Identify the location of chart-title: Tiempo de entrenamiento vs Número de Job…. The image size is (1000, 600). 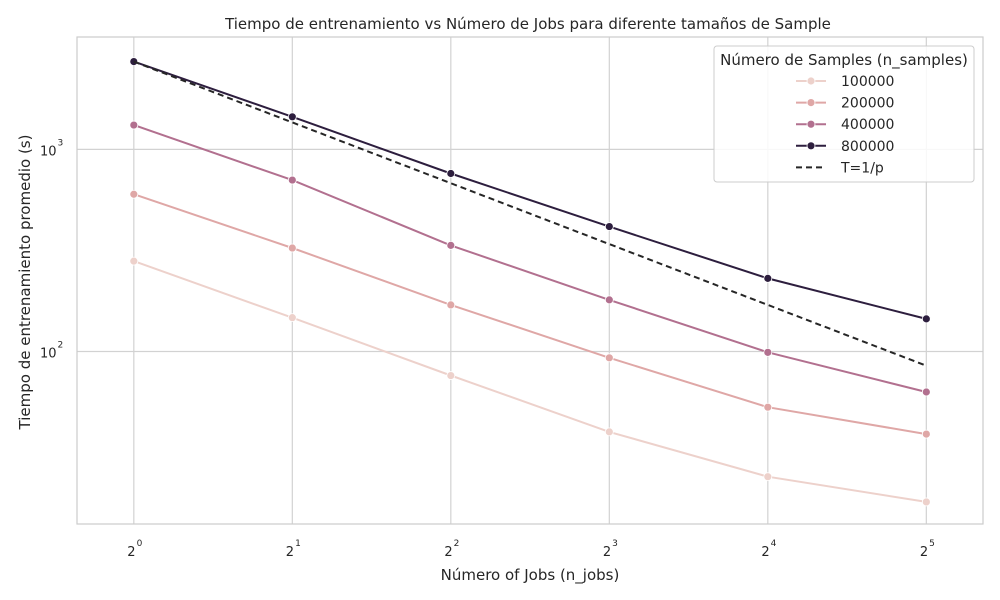
(527, 24).